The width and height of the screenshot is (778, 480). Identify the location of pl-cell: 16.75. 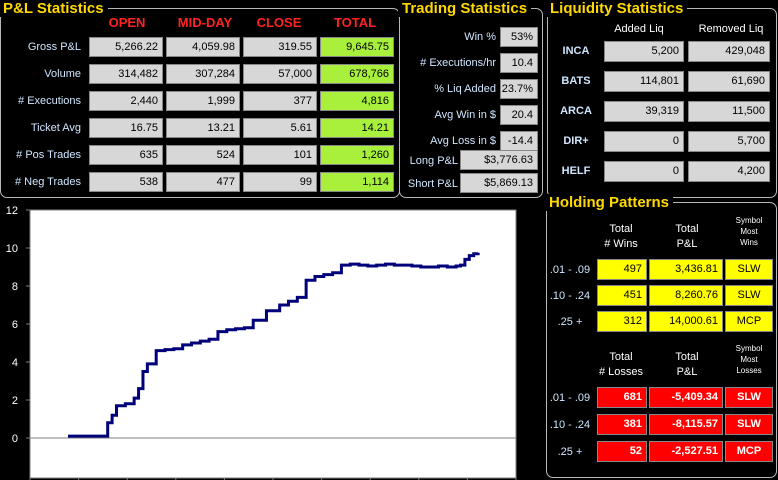
(126, 128).